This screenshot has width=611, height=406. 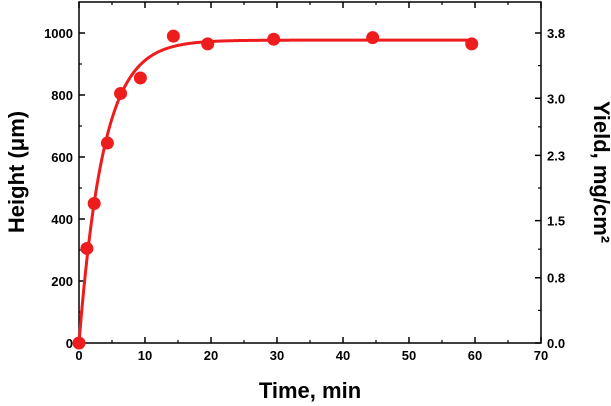 What do you see at coordinates (277, 355) in the screenshot?
I see `x-tick-label: 30` at bounding box center [277, 355].